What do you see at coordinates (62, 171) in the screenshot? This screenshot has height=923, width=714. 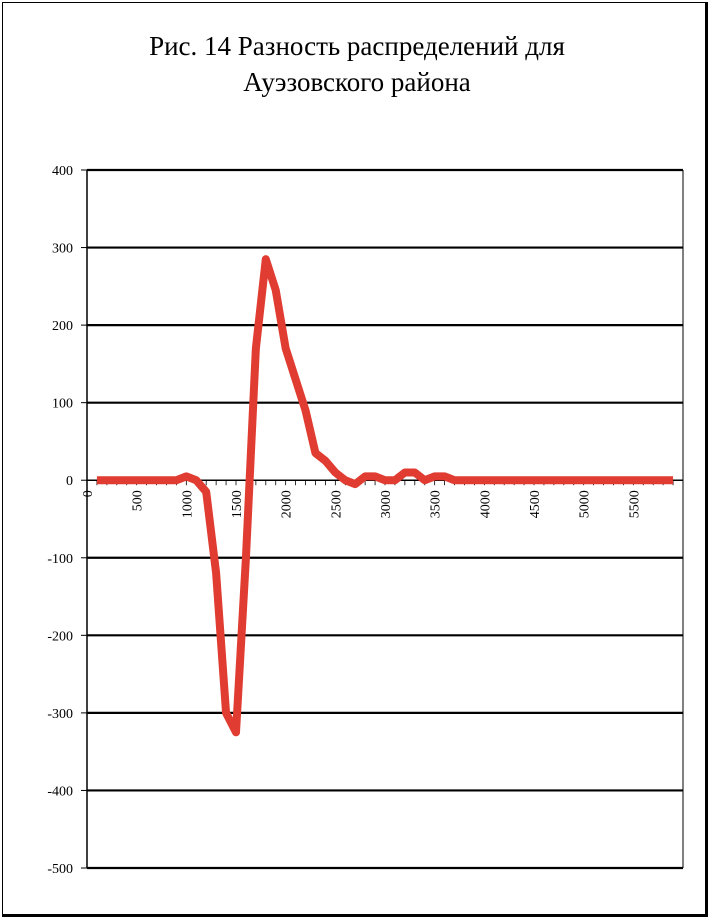 I see `y-tick-label: 400` at bounding box center [62, 171].